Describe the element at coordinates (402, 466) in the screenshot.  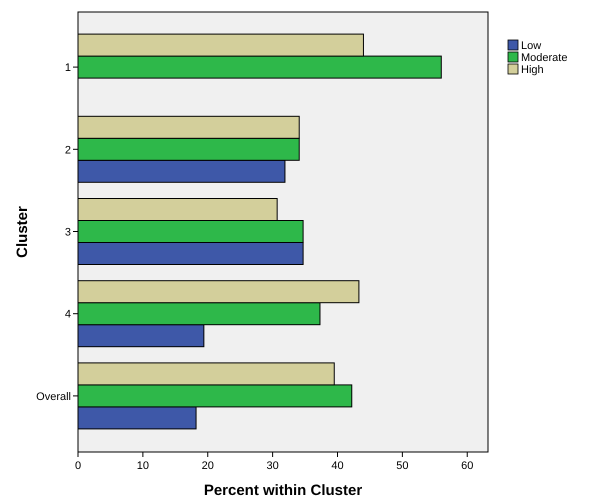
I see `x-tick-label: 50` at that location.